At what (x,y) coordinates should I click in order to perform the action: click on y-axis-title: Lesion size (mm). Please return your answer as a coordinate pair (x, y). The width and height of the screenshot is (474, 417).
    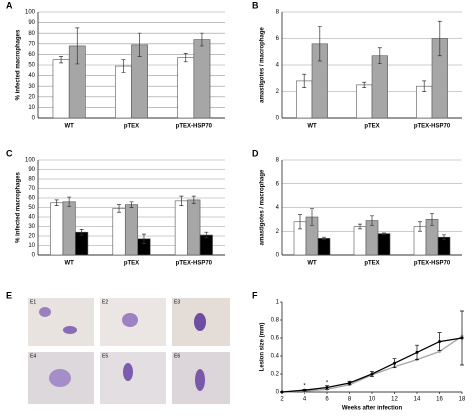
    Looking at the image, I should click on (263, 347).